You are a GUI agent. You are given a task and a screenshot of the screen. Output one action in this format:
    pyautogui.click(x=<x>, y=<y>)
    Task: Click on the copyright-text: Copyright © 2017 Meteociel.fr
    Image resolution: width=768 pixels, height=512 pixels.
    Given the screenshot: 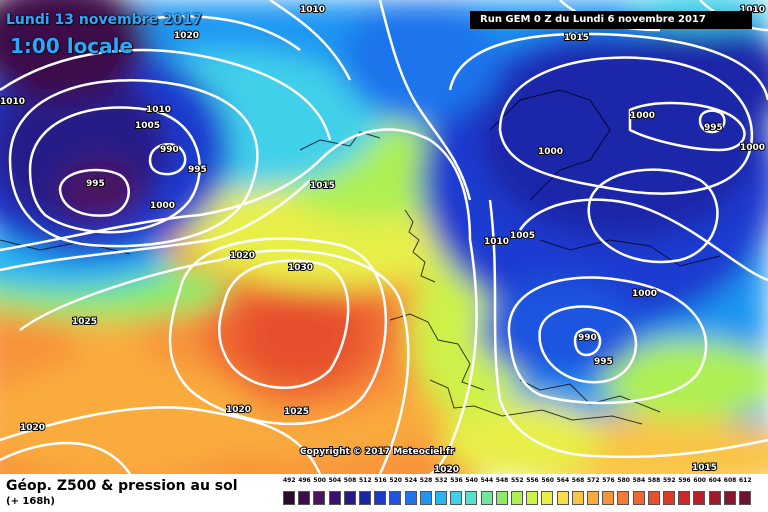 What is the action you would take?
    pyautogui.click(x=377, y=452)
    